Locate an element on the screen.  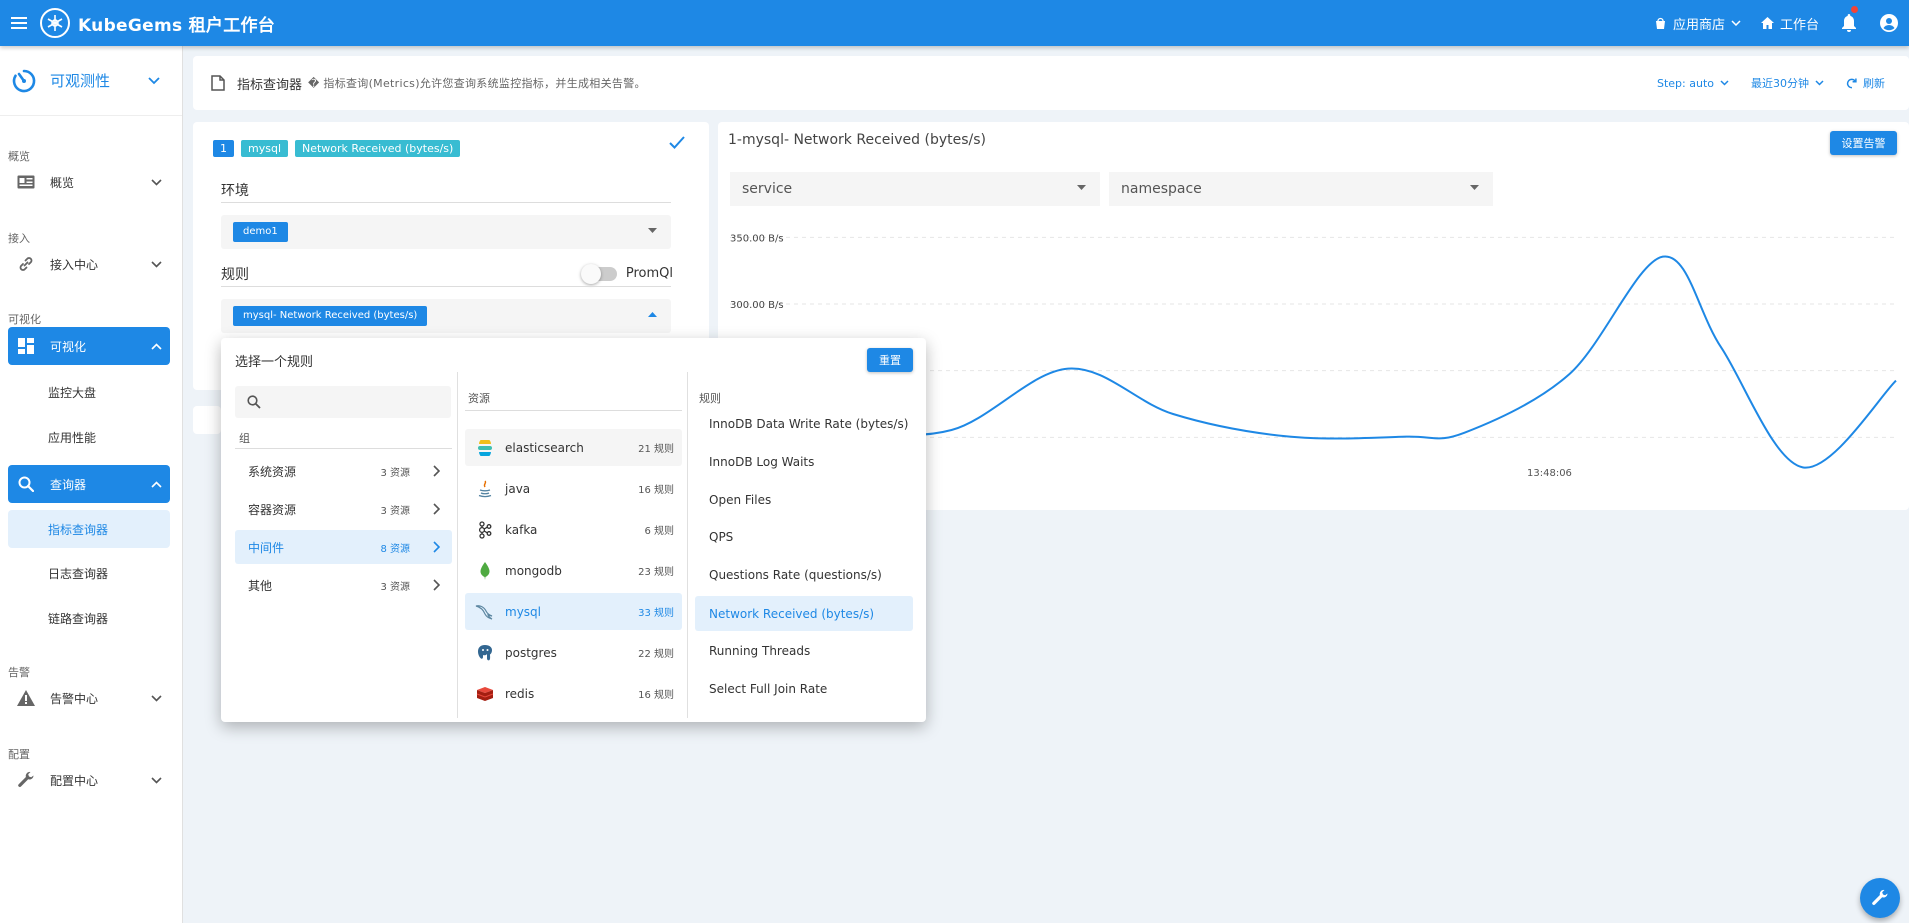
section-alert: 告警 is located at coordinates (19, 672).